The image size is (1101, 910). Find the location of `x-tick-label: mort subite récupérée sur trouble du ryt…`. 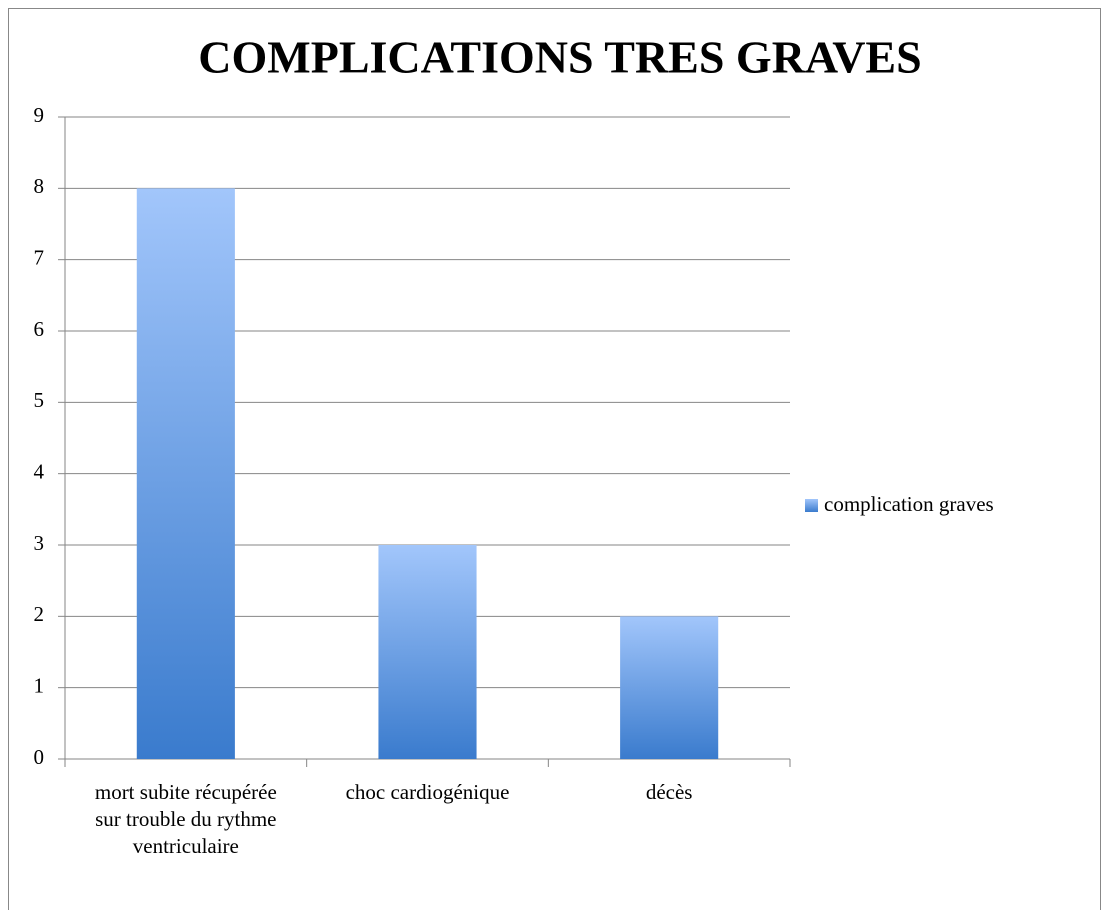

x-tick-label: mort subite récupérée sur trouble du ryt… is located at coordinates (185, 819).